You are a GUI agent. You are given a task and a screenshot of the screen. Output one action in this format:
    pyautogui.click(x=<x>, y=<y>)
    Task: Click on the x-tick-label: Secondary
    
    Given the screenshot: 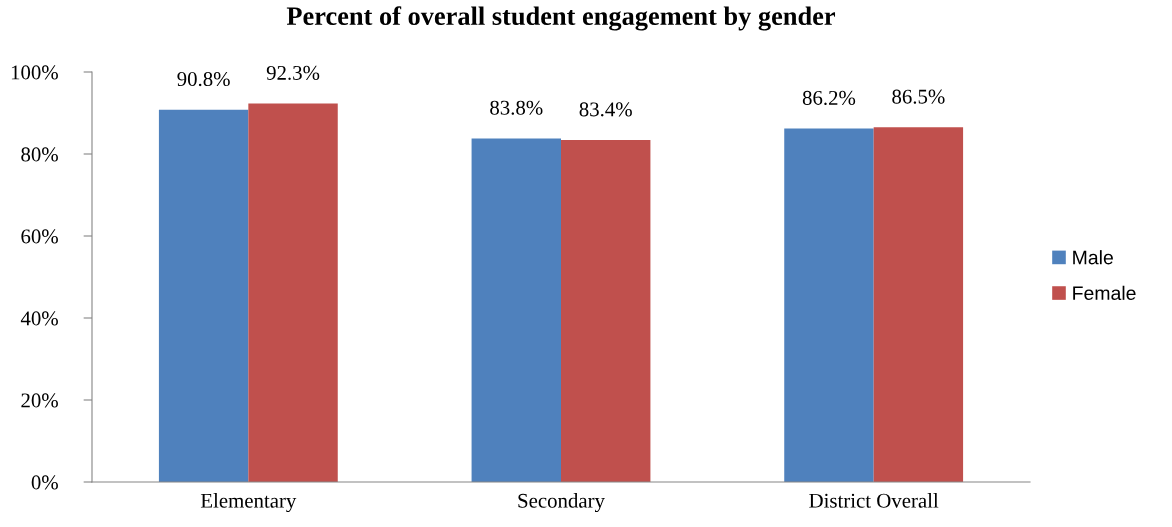 What is the action you would take?
    pyautogui.click(x=561, y=503)
    